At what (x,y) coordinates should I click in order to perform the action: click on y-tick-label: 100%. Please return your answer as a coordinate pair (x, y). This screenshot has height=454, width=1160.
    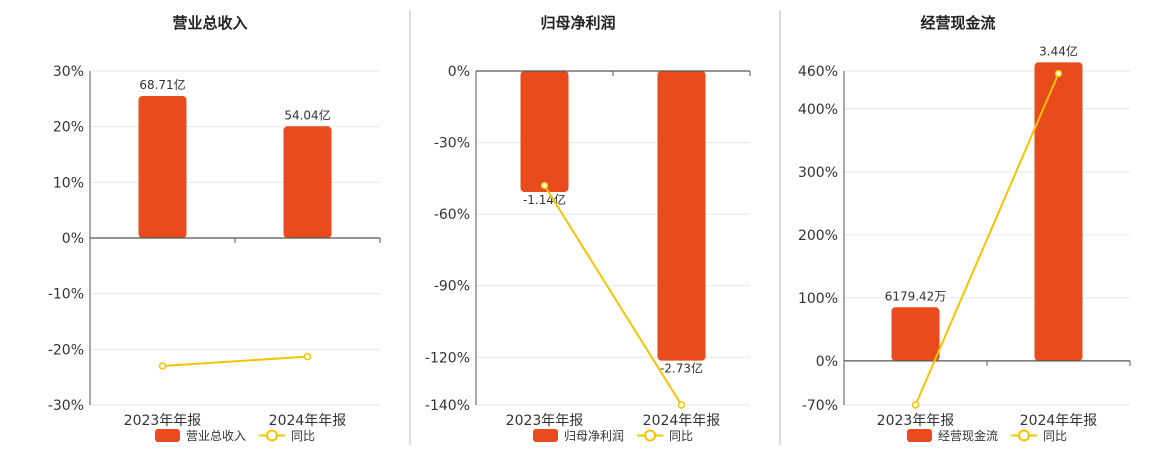
    Looking at the image, I should click on (818, 299).